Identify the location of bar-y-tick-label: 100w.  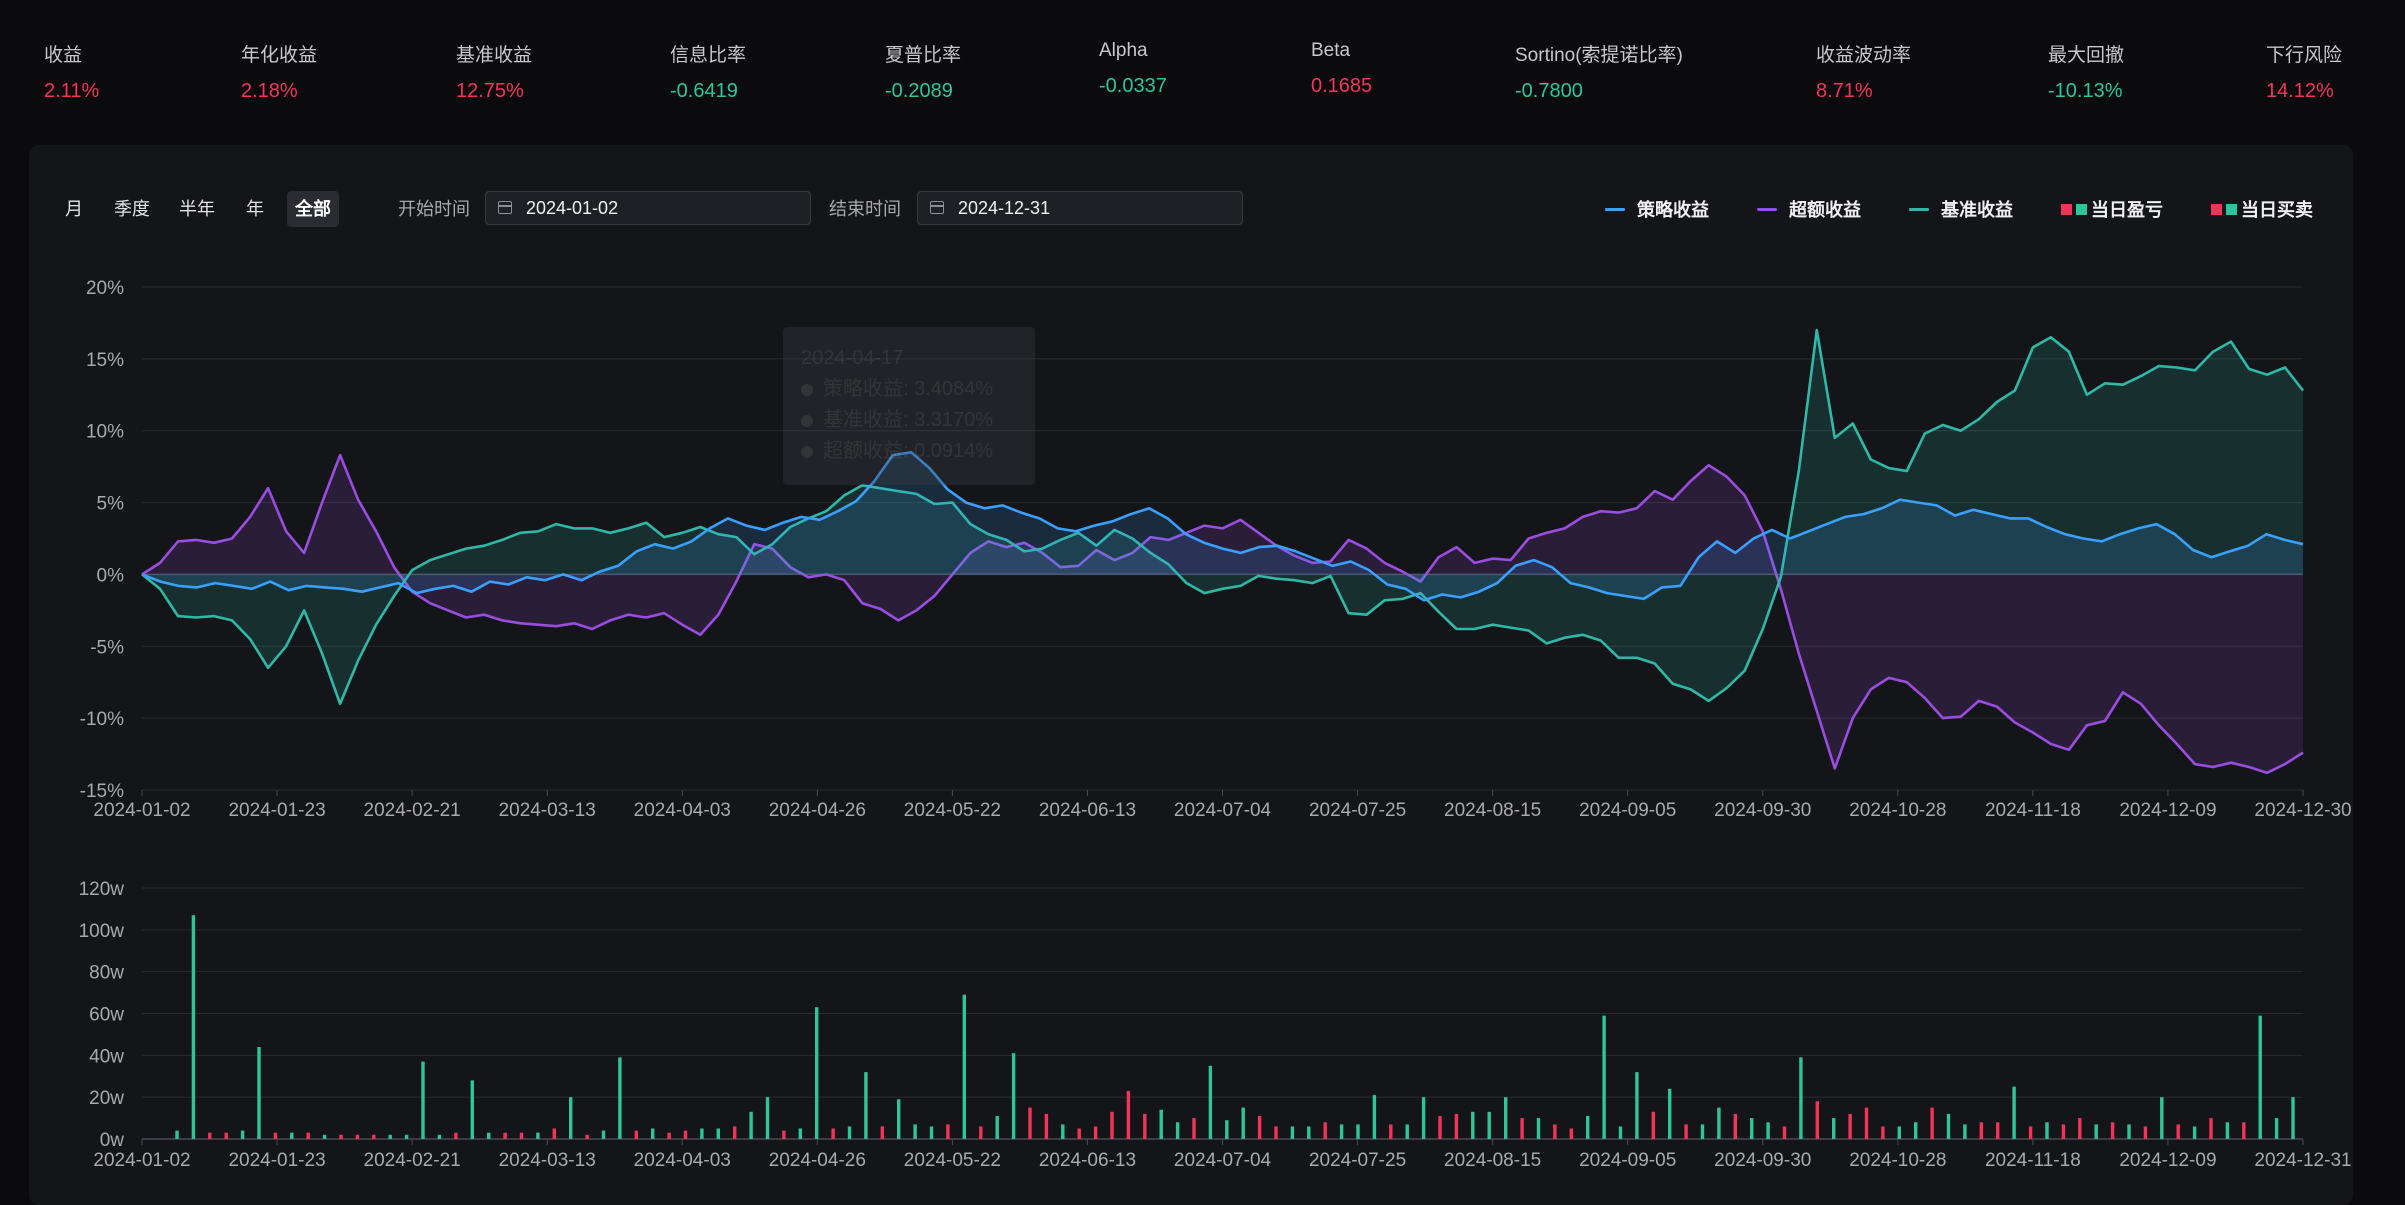
(102, 931).